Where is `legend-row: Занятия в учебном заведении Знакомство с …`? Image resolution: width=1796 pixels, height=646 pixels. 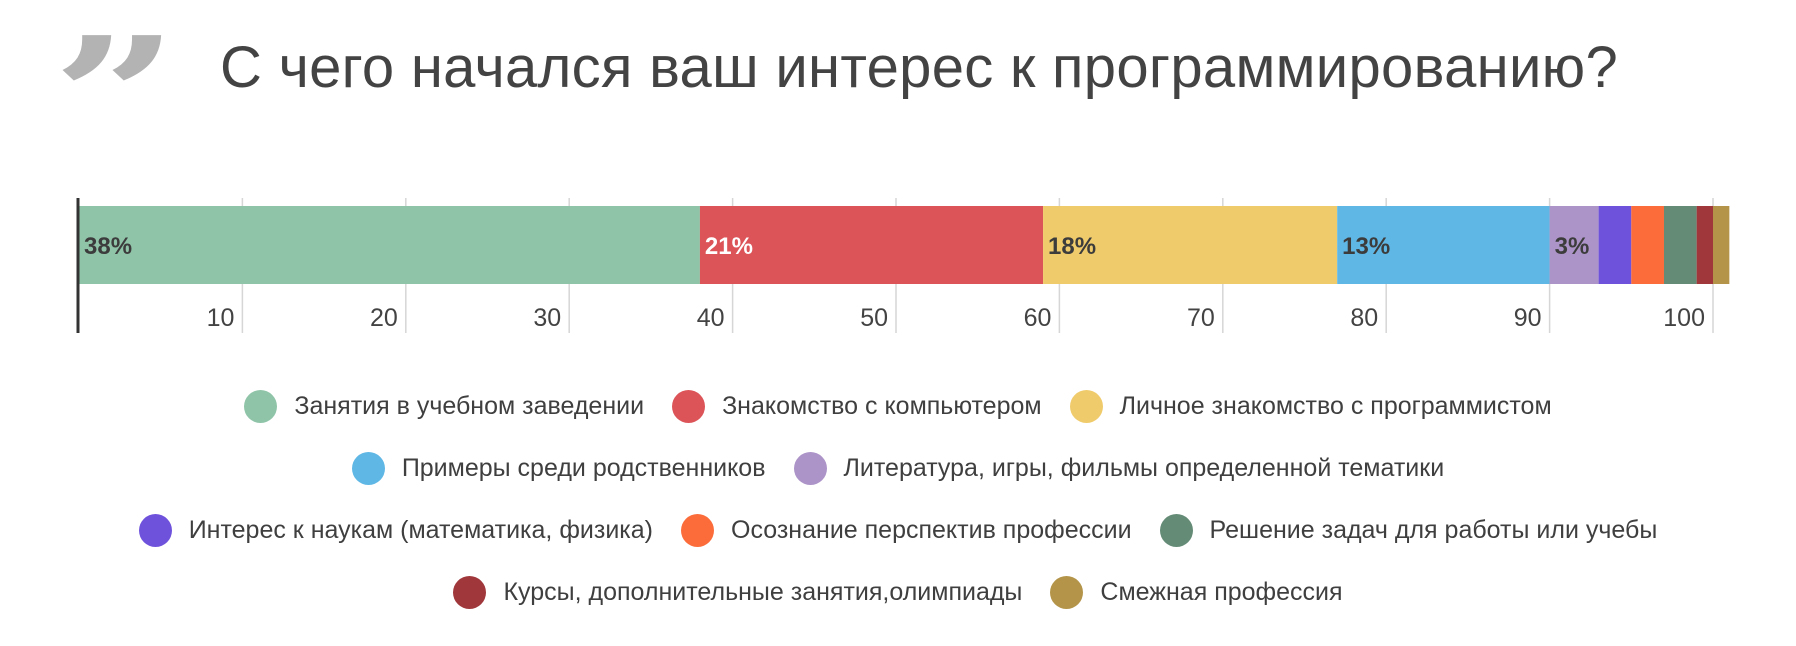
legend-row: Занятия в учебном заведении Знакомство с … is located at coordinates (898, 406).